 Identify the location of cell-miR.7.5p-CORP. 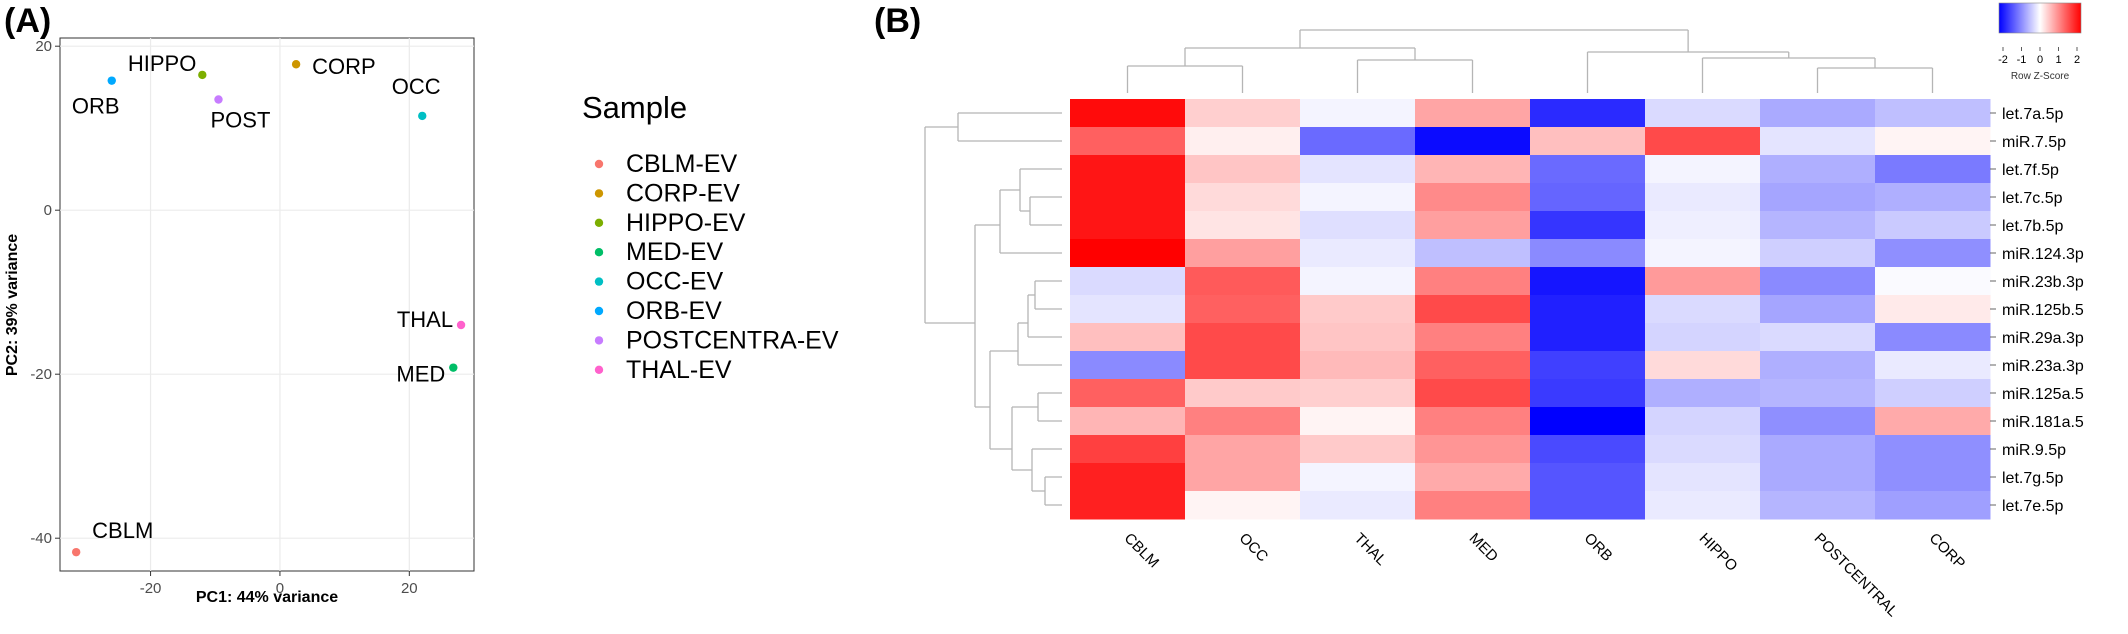
(1933, 141).